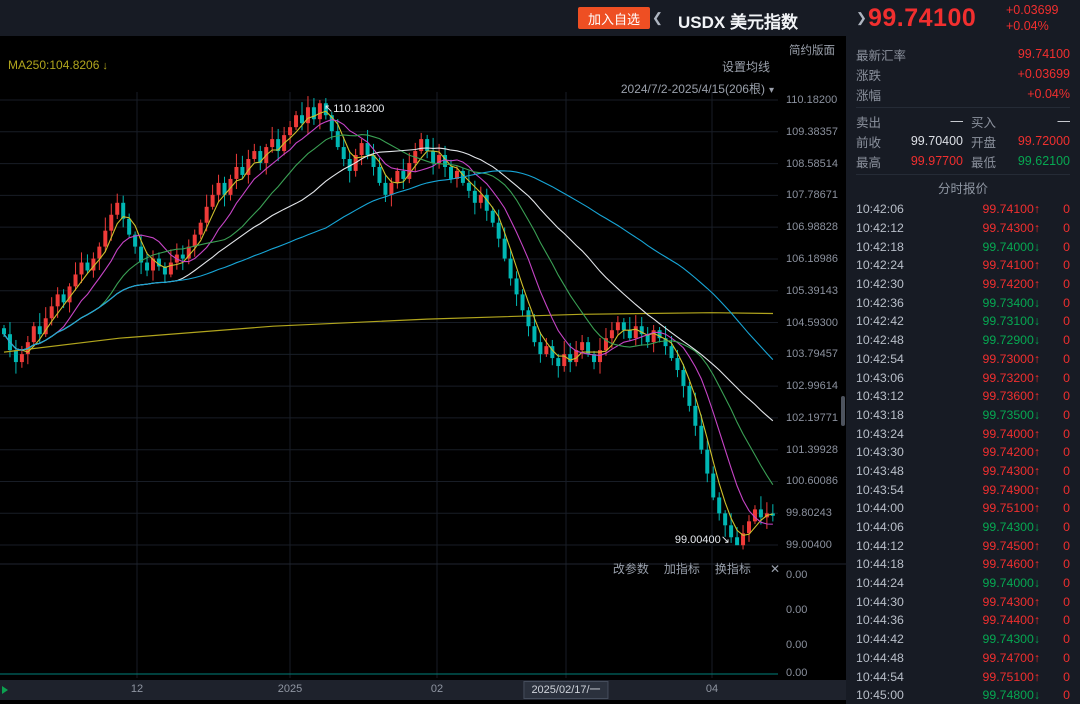 The height and width of the screenshot is (704, 1080). What do you see at coordinates (812, 227) in the screenshot?
I see `y-axis-label: 106.98828` at bounding box center [812, 227].